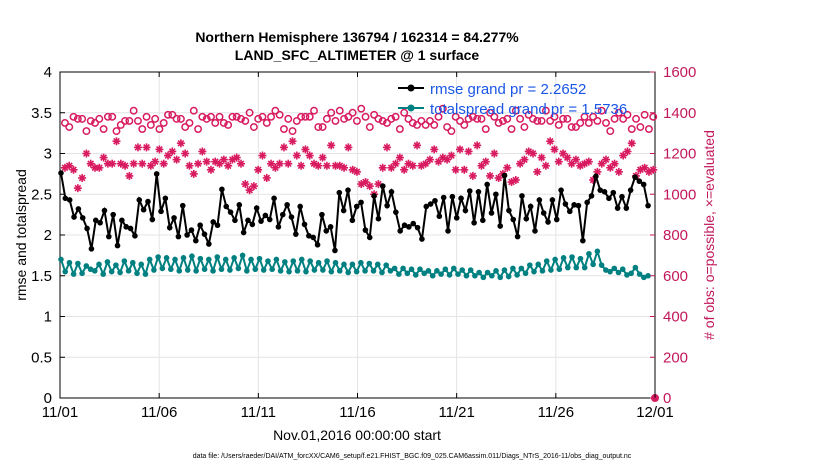 This screenshot has width=830, height=470. Describe the element at coordinates (675, 235) in the screenshot. I see `y2-tick-label: 800` at that location.